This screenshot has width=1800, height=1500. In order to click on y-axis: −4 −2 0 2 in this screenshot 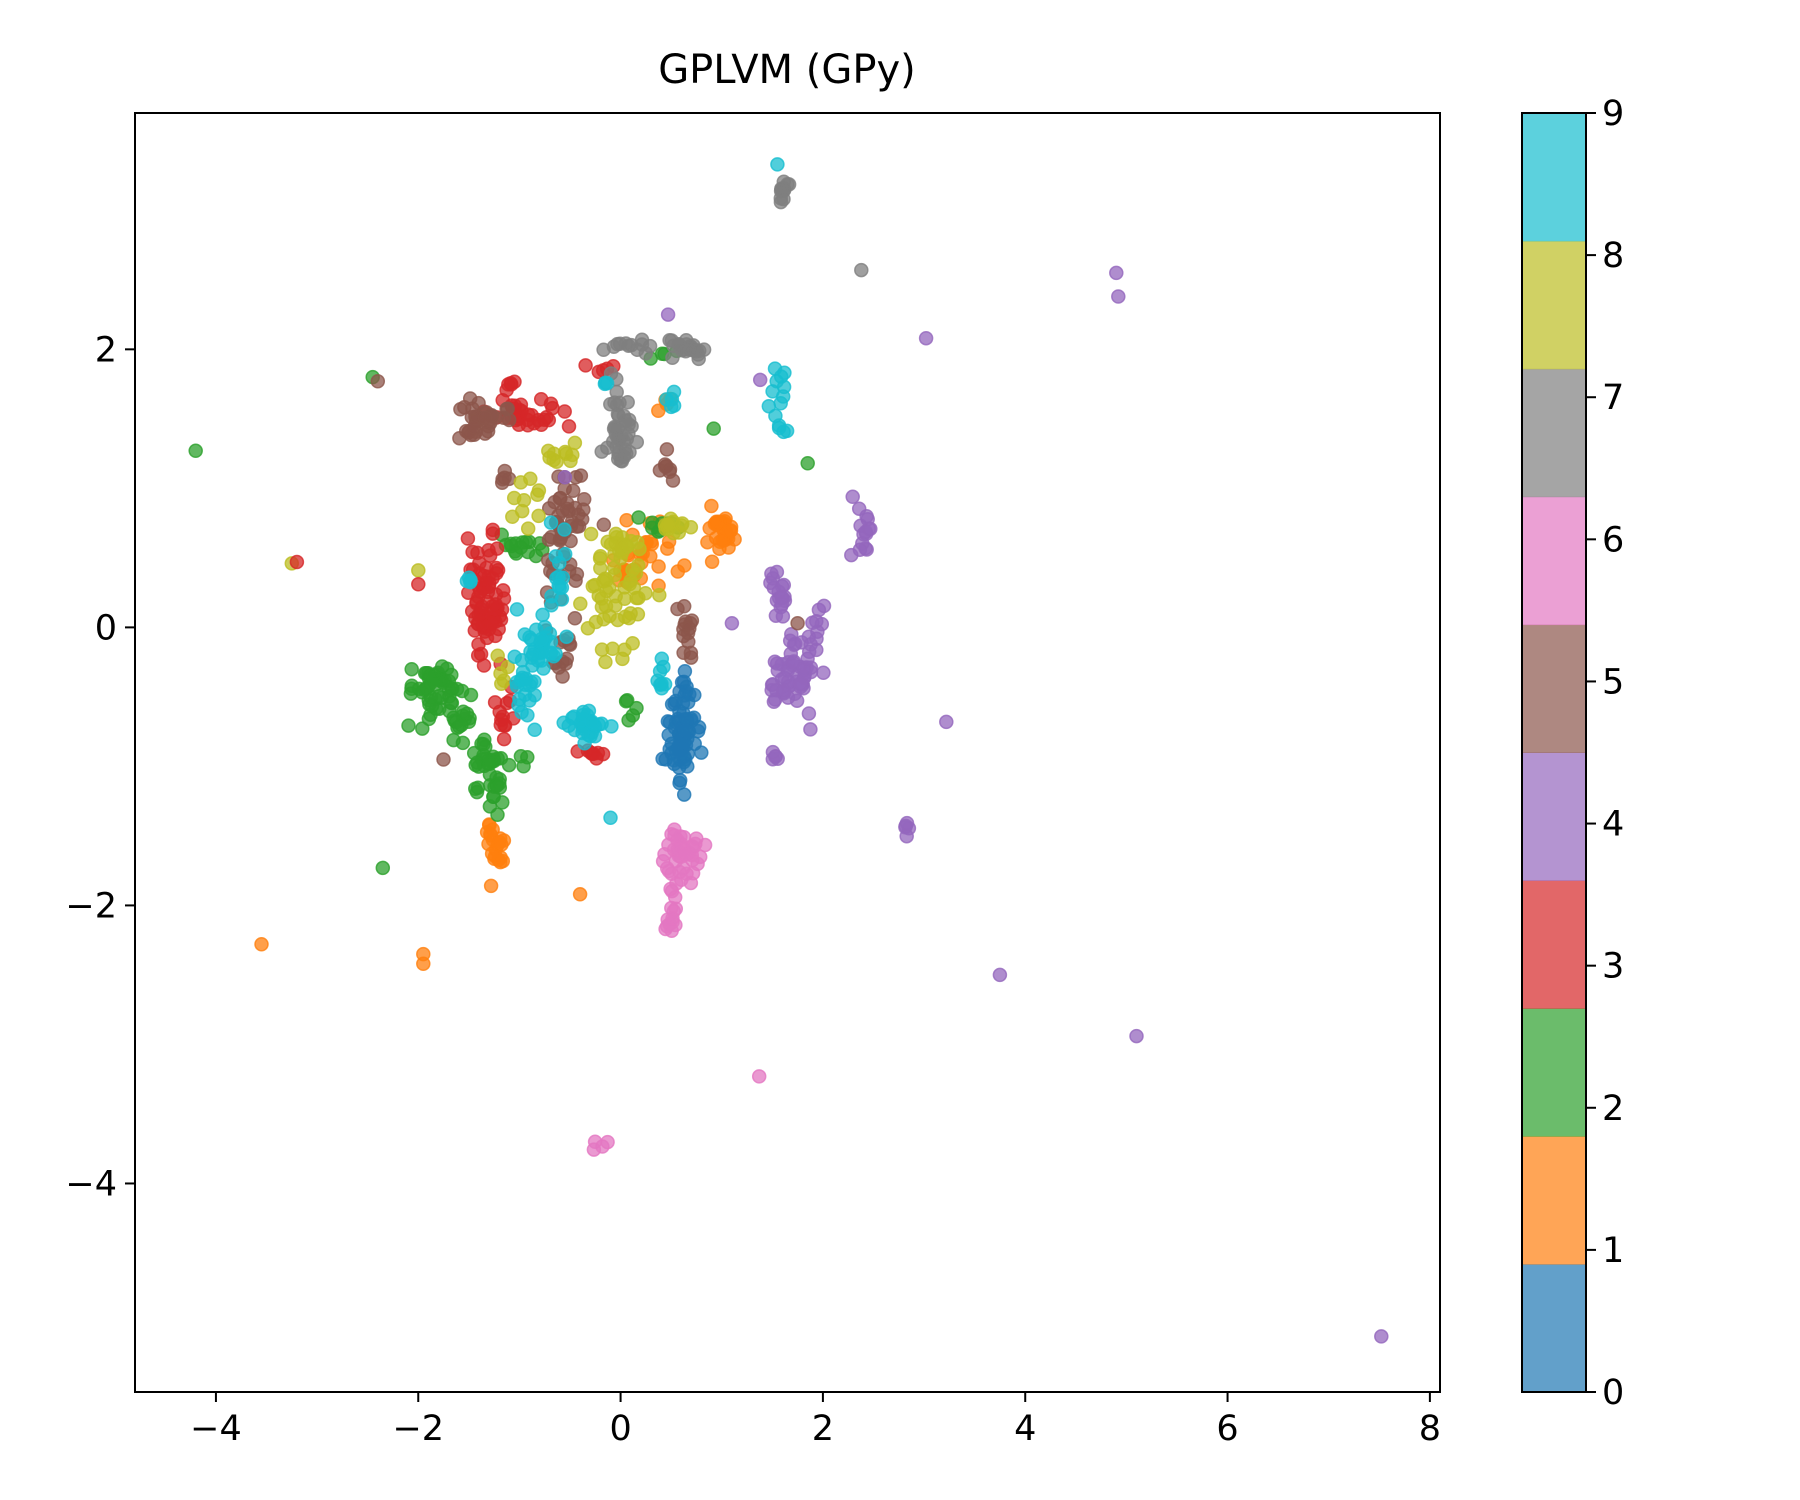, I will do `click(100, 767)`.